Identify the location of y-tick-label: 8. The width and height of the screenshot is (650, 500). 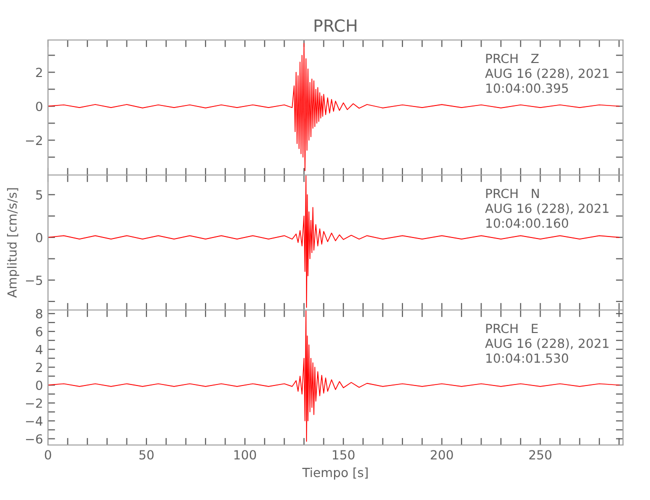
(39, 314).